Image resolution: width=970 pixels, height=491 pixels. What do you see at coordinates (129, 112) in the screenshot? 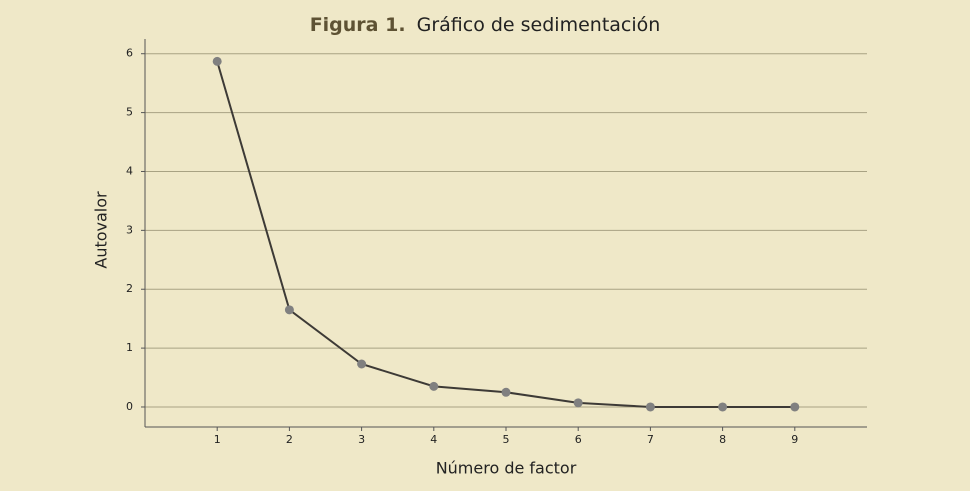
I see `y-tick-label: 5` at bounding box center [129, 112].